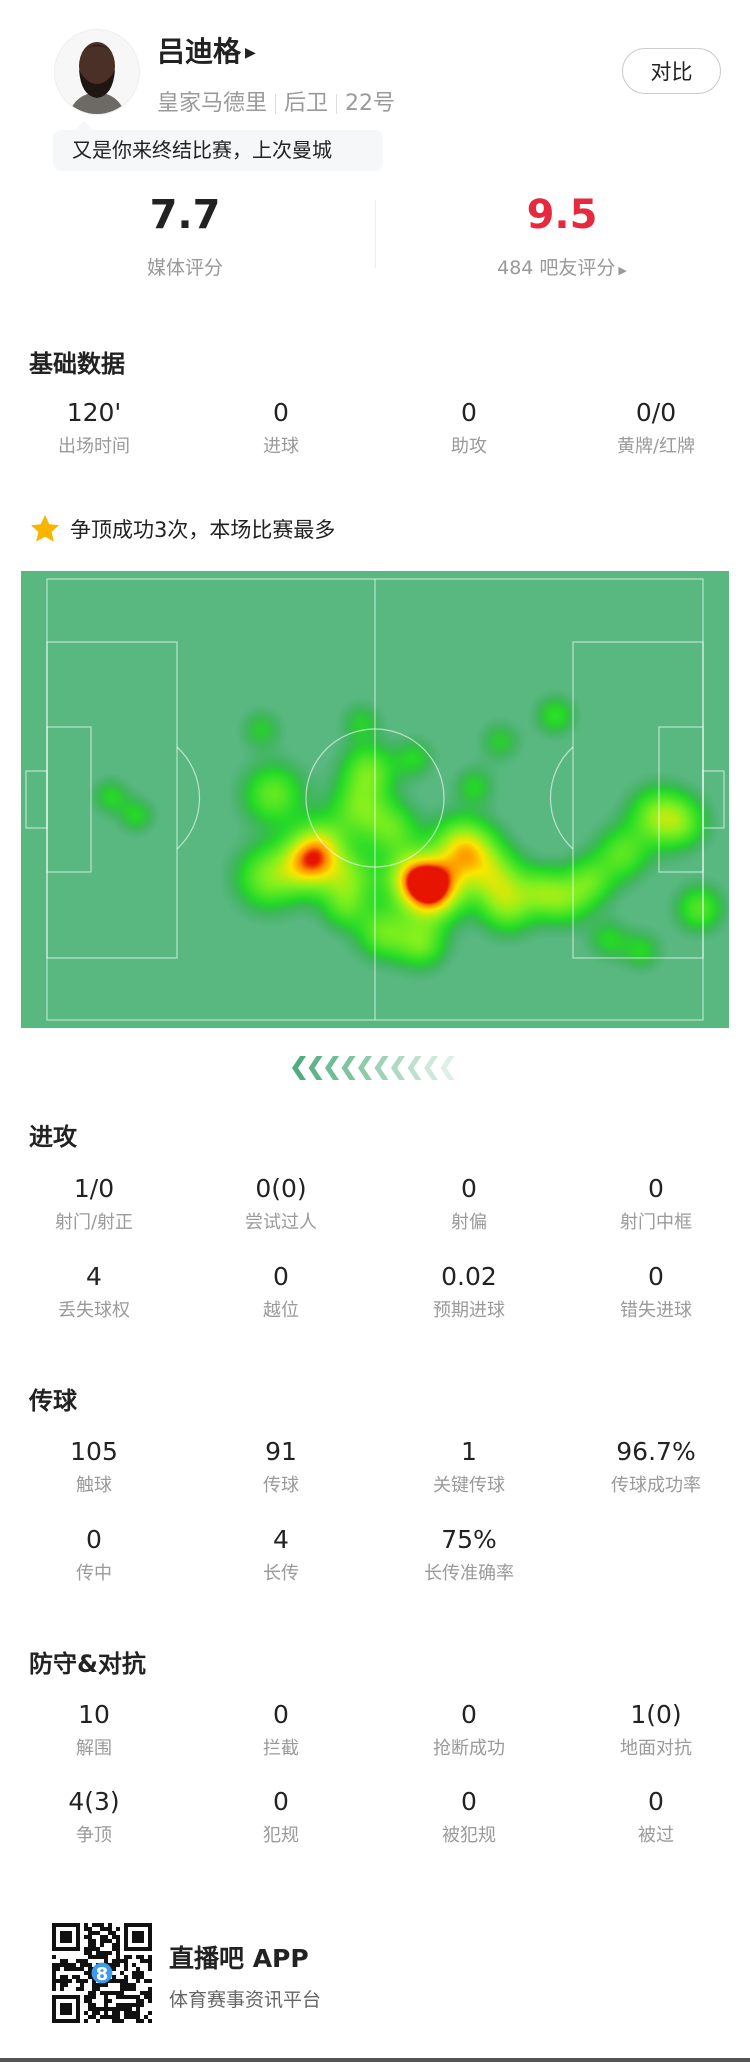 The width and height of the screenshot is (750, 2062). I want to click on stat-item: 0.02 预期进球, so click(469, 1292).